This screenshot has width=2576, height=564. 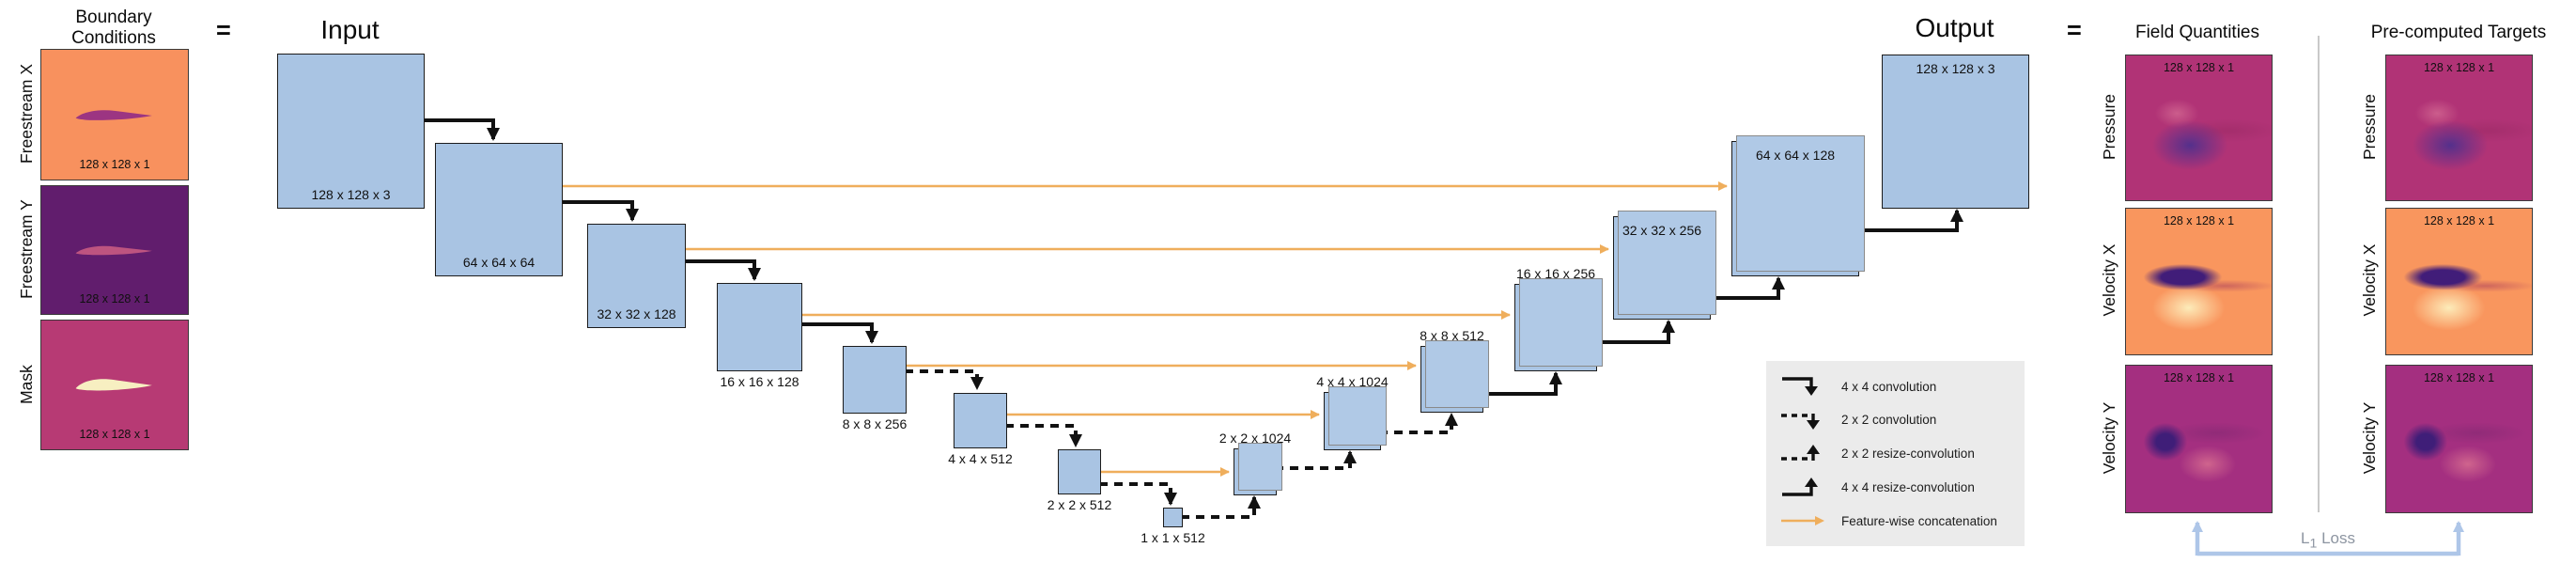 I want to click on unet-block-enc-16: 16 x 16 x 128, so click(x=759, y=336).